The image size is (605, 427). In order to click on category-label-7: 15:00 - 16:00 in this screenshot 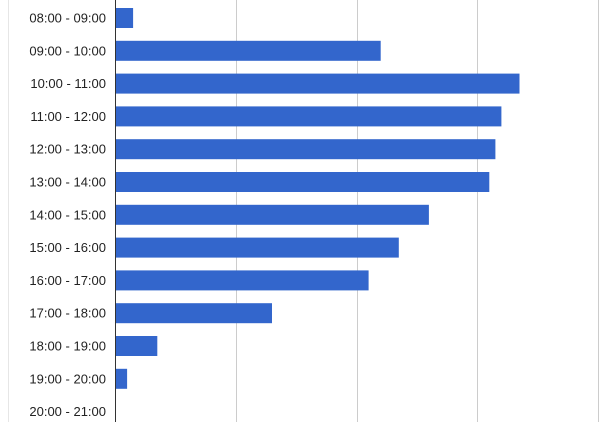, I will do `click(67, 247)`.